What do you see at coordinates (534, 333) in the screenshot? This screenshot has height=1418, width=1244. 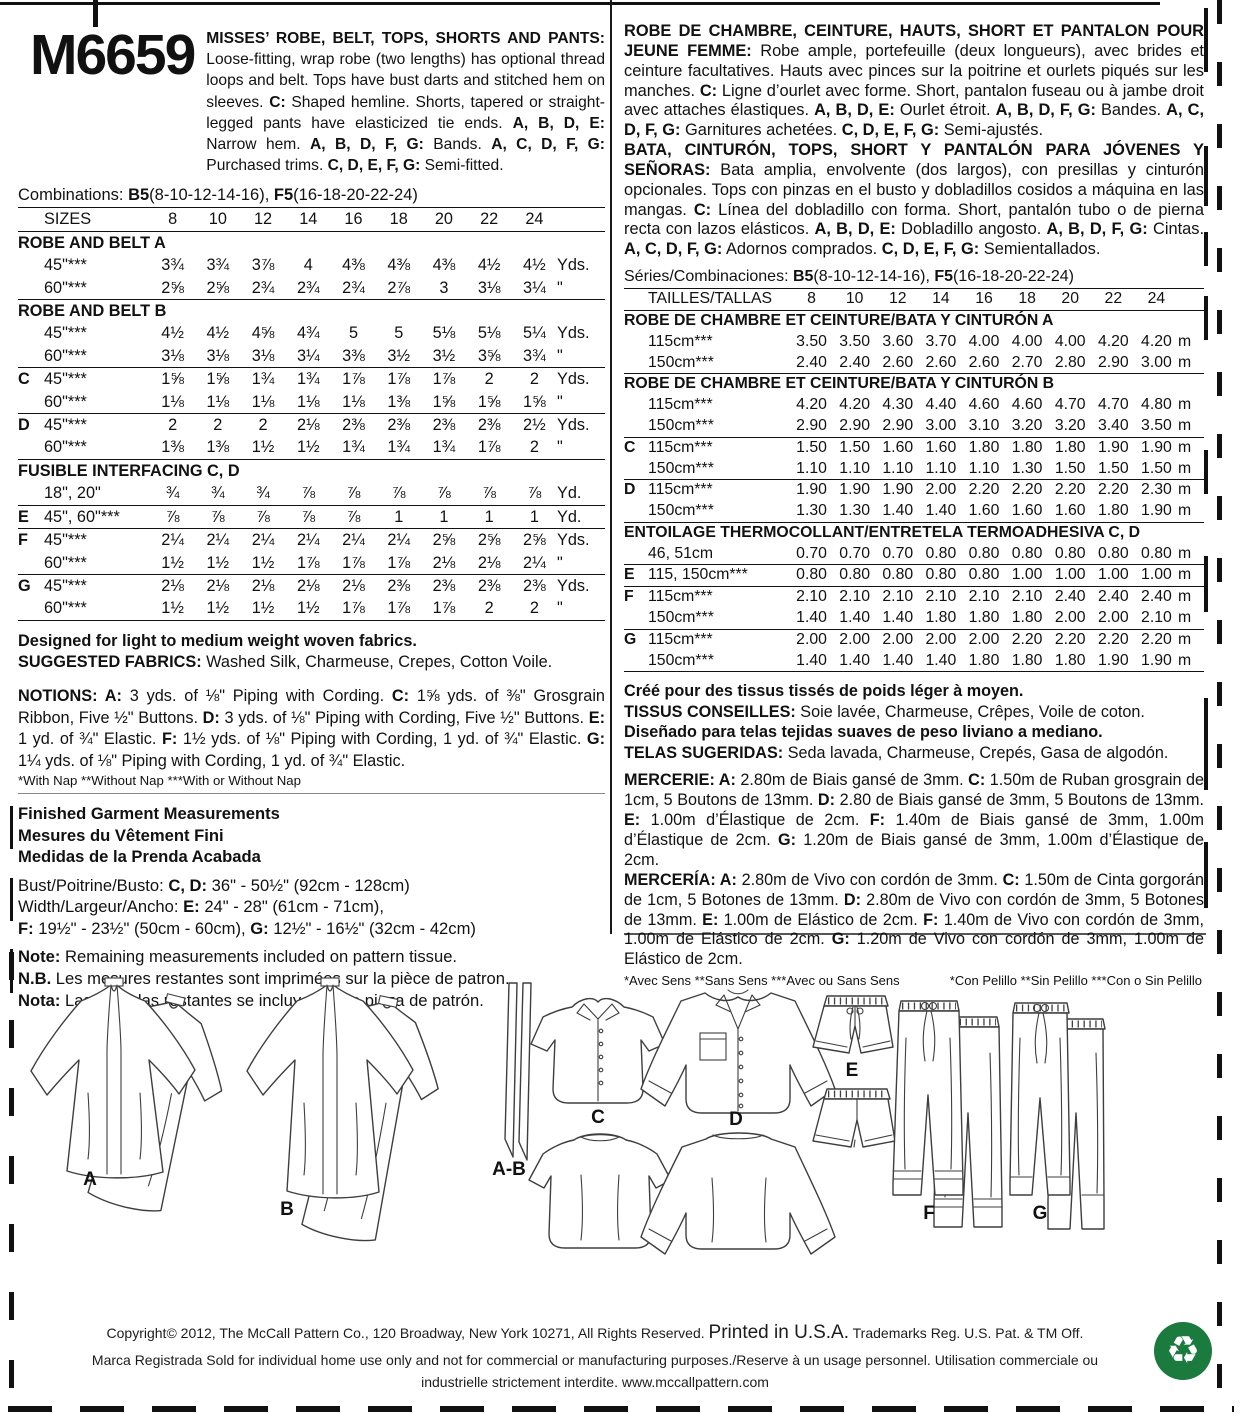 I see `table-cell: 5¼` at bounding box center [534, 333].